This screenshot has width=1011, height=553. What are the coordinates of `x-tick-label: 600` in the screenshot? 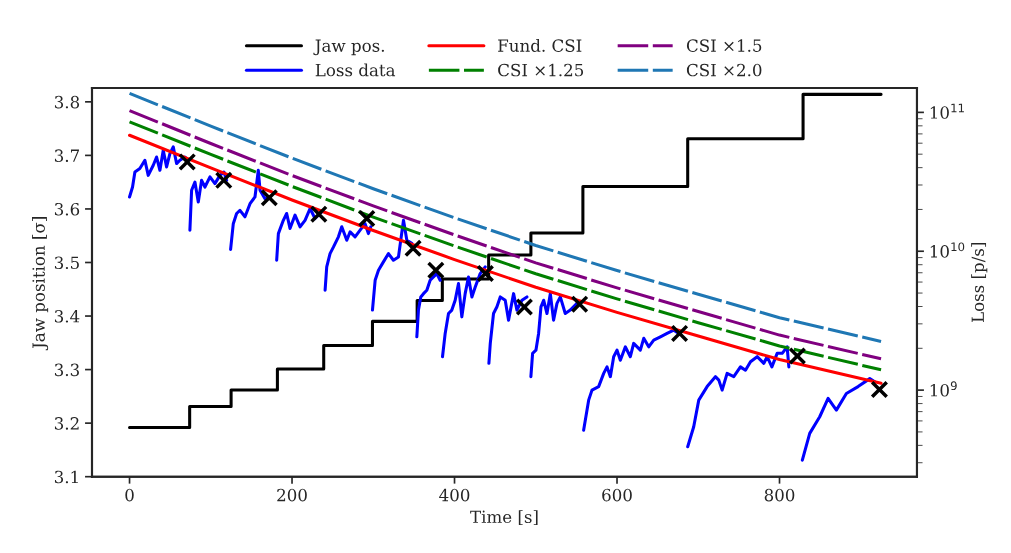 It's located at (617, 495).